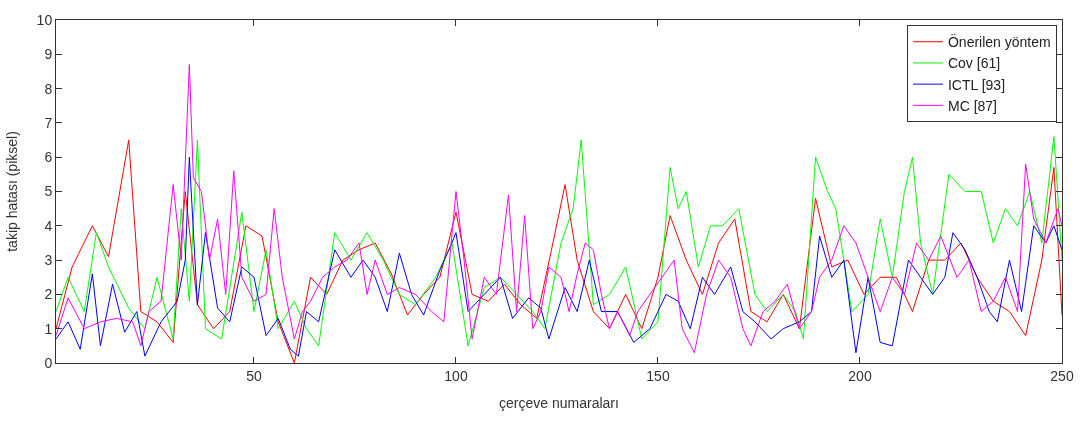 The height and width of the screenshot is (421, 1086). Describe the element at coordinates (44, 19) in the screenshot. I see `y-tick-label: 10` at that location.